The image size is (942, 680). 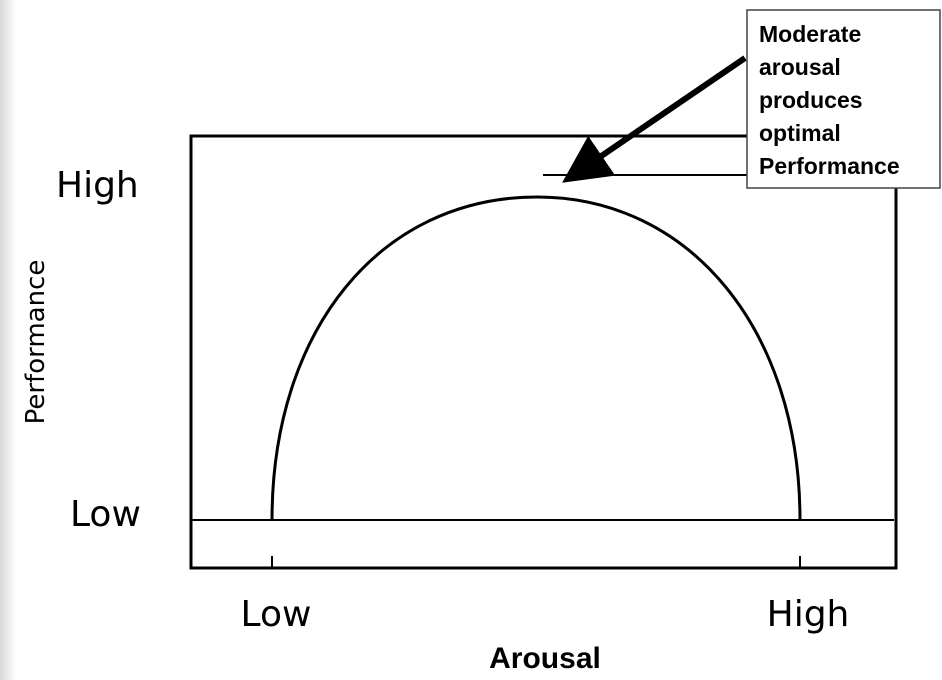 I want to click on y-axis-label: Performance, so click(x=36, y=342).